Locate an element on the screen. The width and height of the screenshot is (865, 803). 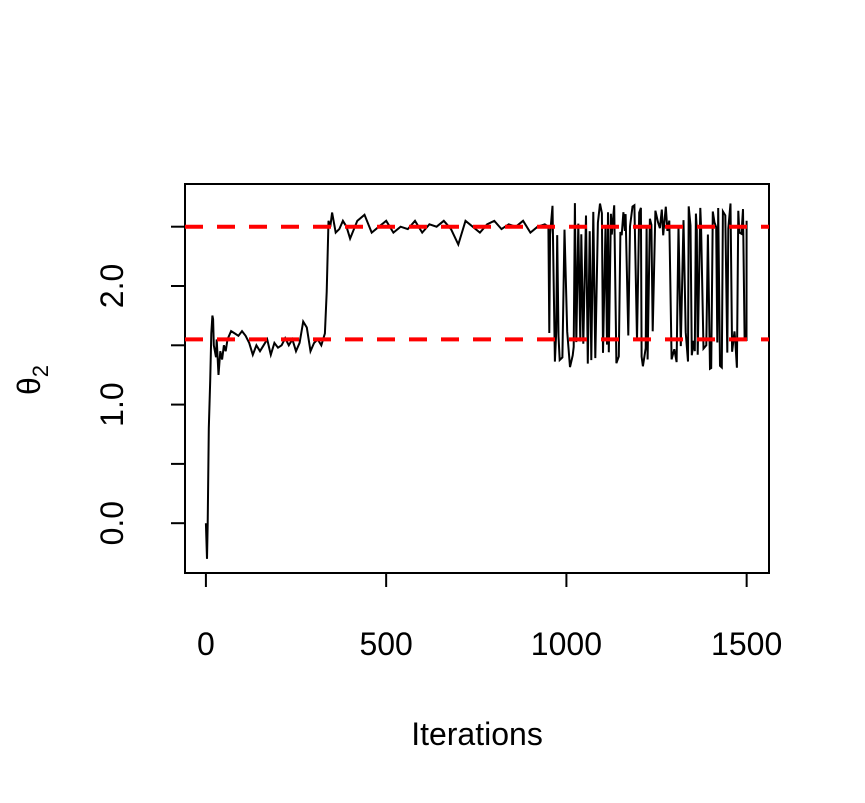
y-axis-title: θ2 is located at coordinates (32, 380).